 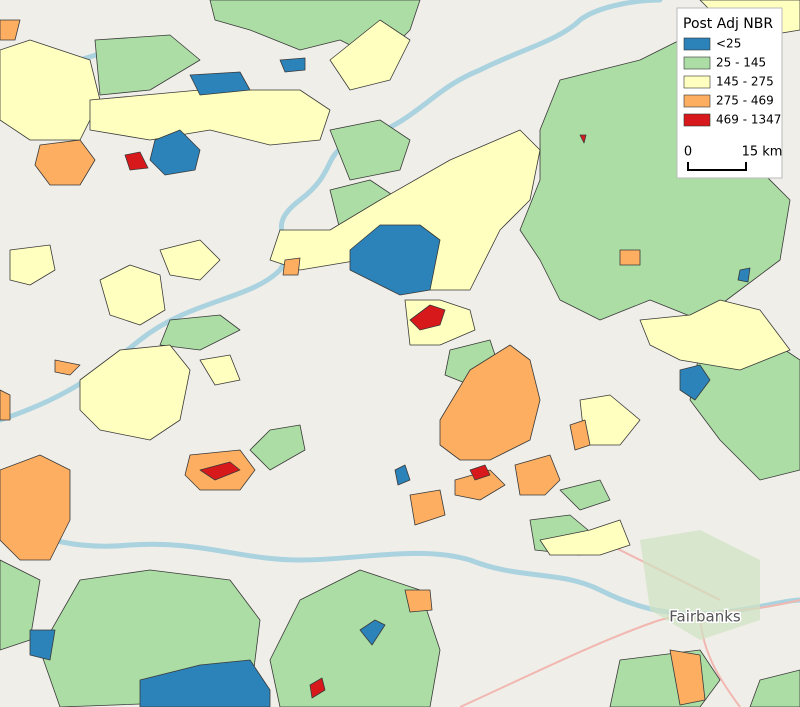 I want to click on legend-items: <25 25 - 145 145 - 275 275 - 469 469 - 1347, so click(x=732, y=82).